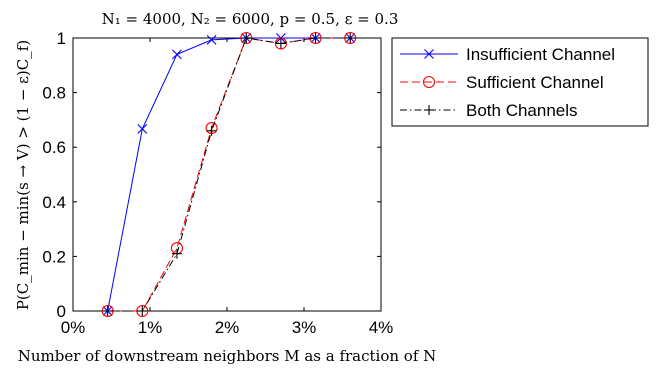  I want to click on y-axis-label: P(C_min − min(s → V) > (1 − ε)C_f), so click(23, 175).